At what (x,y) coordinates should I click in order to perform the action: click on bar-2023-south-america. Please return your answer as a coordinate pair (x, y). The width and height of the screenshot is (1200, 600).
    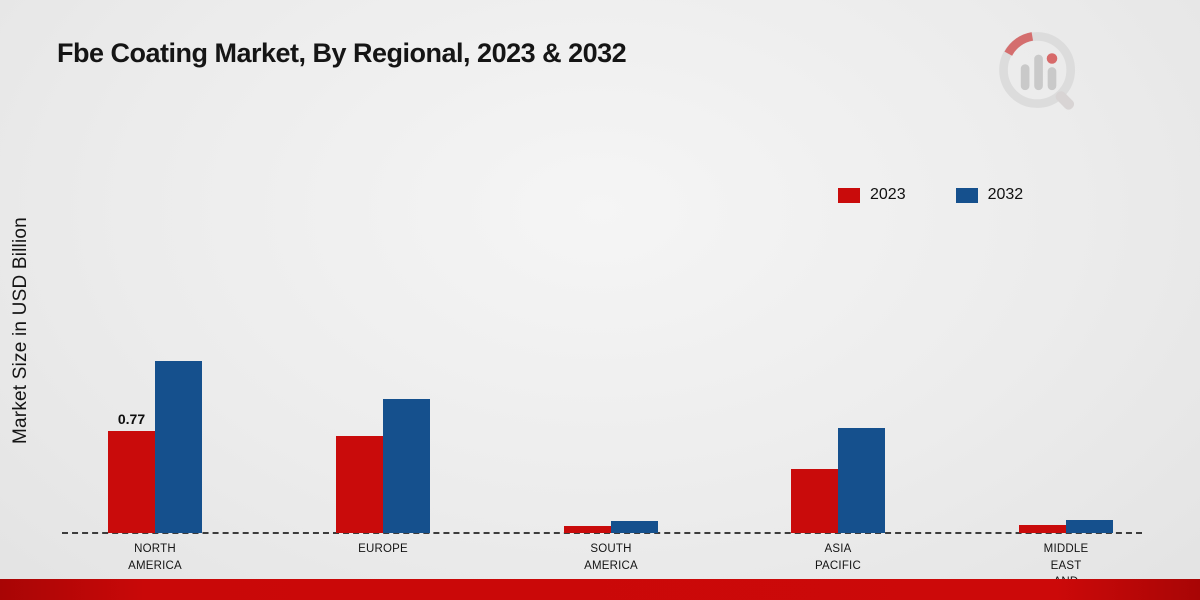
    Looking at the image, I should click on (587, 529).